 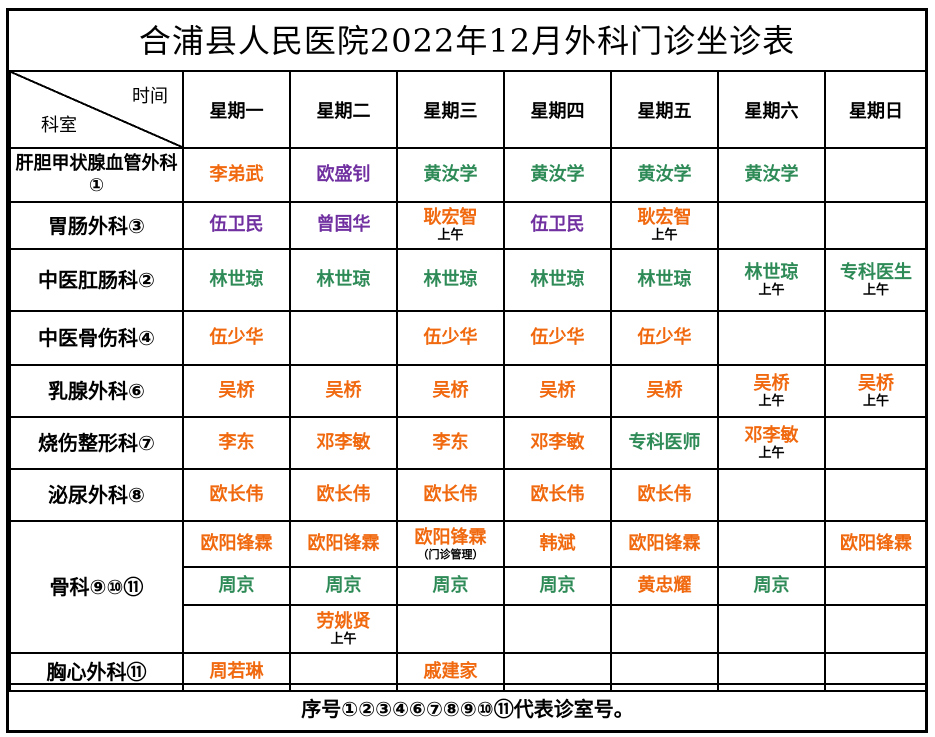 What do you see at coordinates (96, 443) in the screenshot?
I see `department-label: 烧伤整形科⑦` at bounding box center [96, 443].